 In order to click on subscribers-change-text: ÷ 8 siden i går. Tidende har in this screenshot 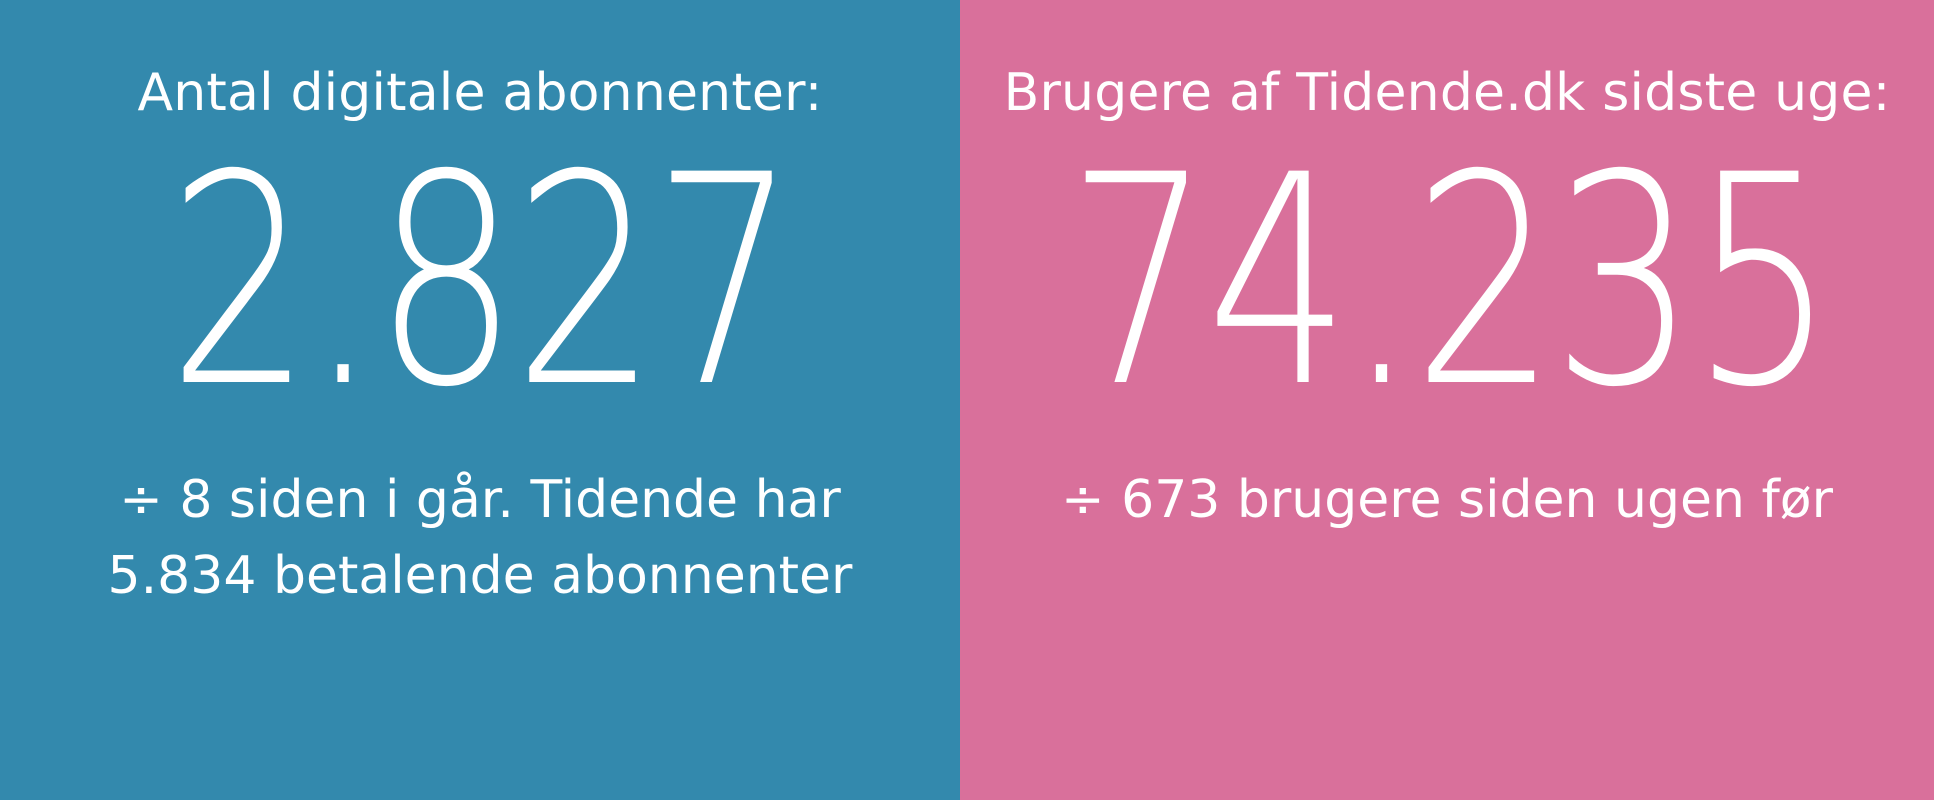, I will do `click(480, 500)`.